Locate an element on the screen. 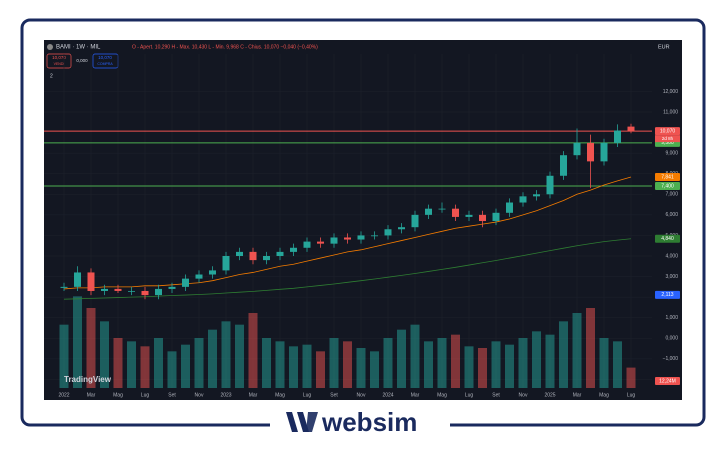 Image resolution: width=726 pixels, height=450 pixels. countdown: 2d 8h is located at coordinates (668, 138).